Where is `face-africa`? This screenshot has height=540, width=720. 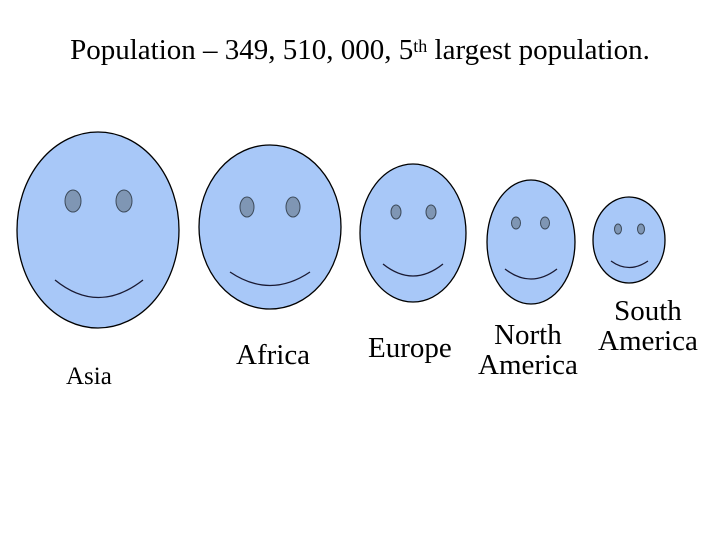
face-africa is located at coordinates (270, 227).